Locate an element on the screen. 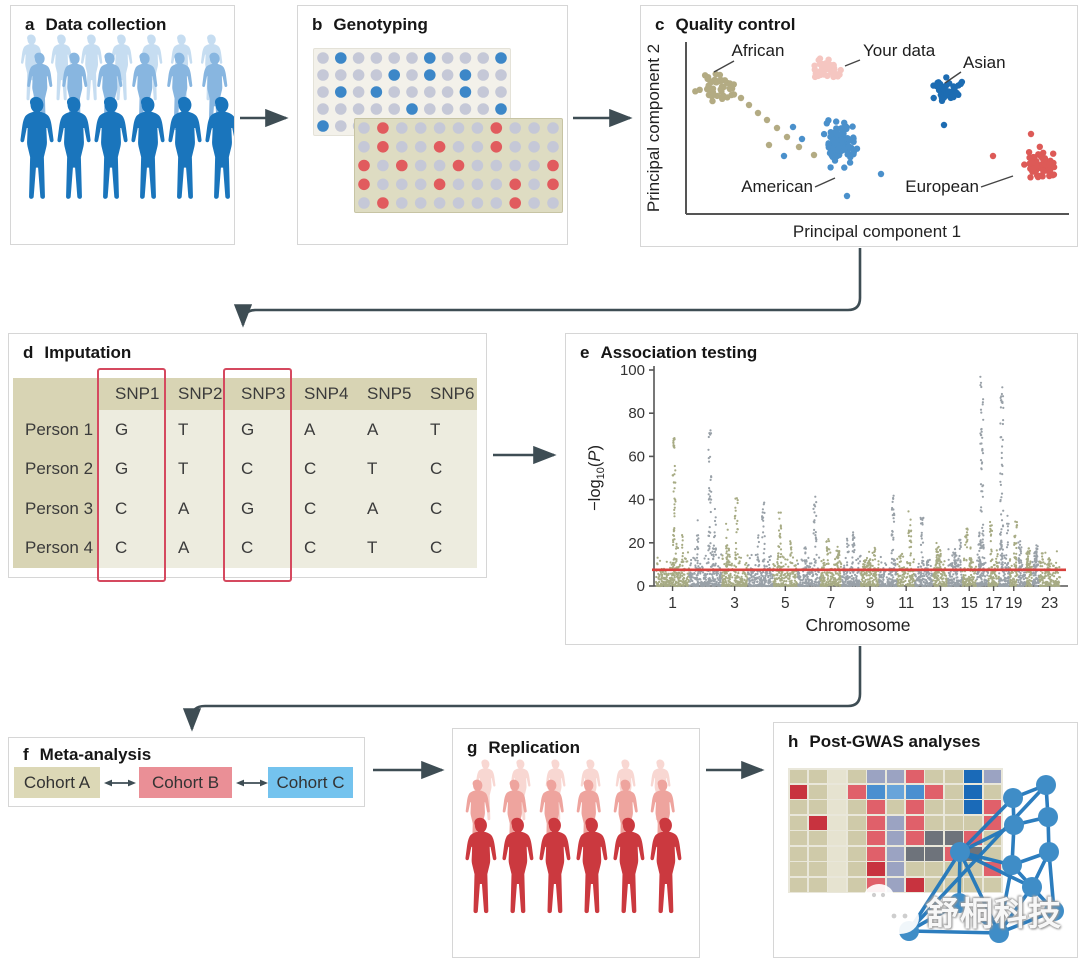  panel-b-title: b Genotyping is located at coordinates (370, 25).